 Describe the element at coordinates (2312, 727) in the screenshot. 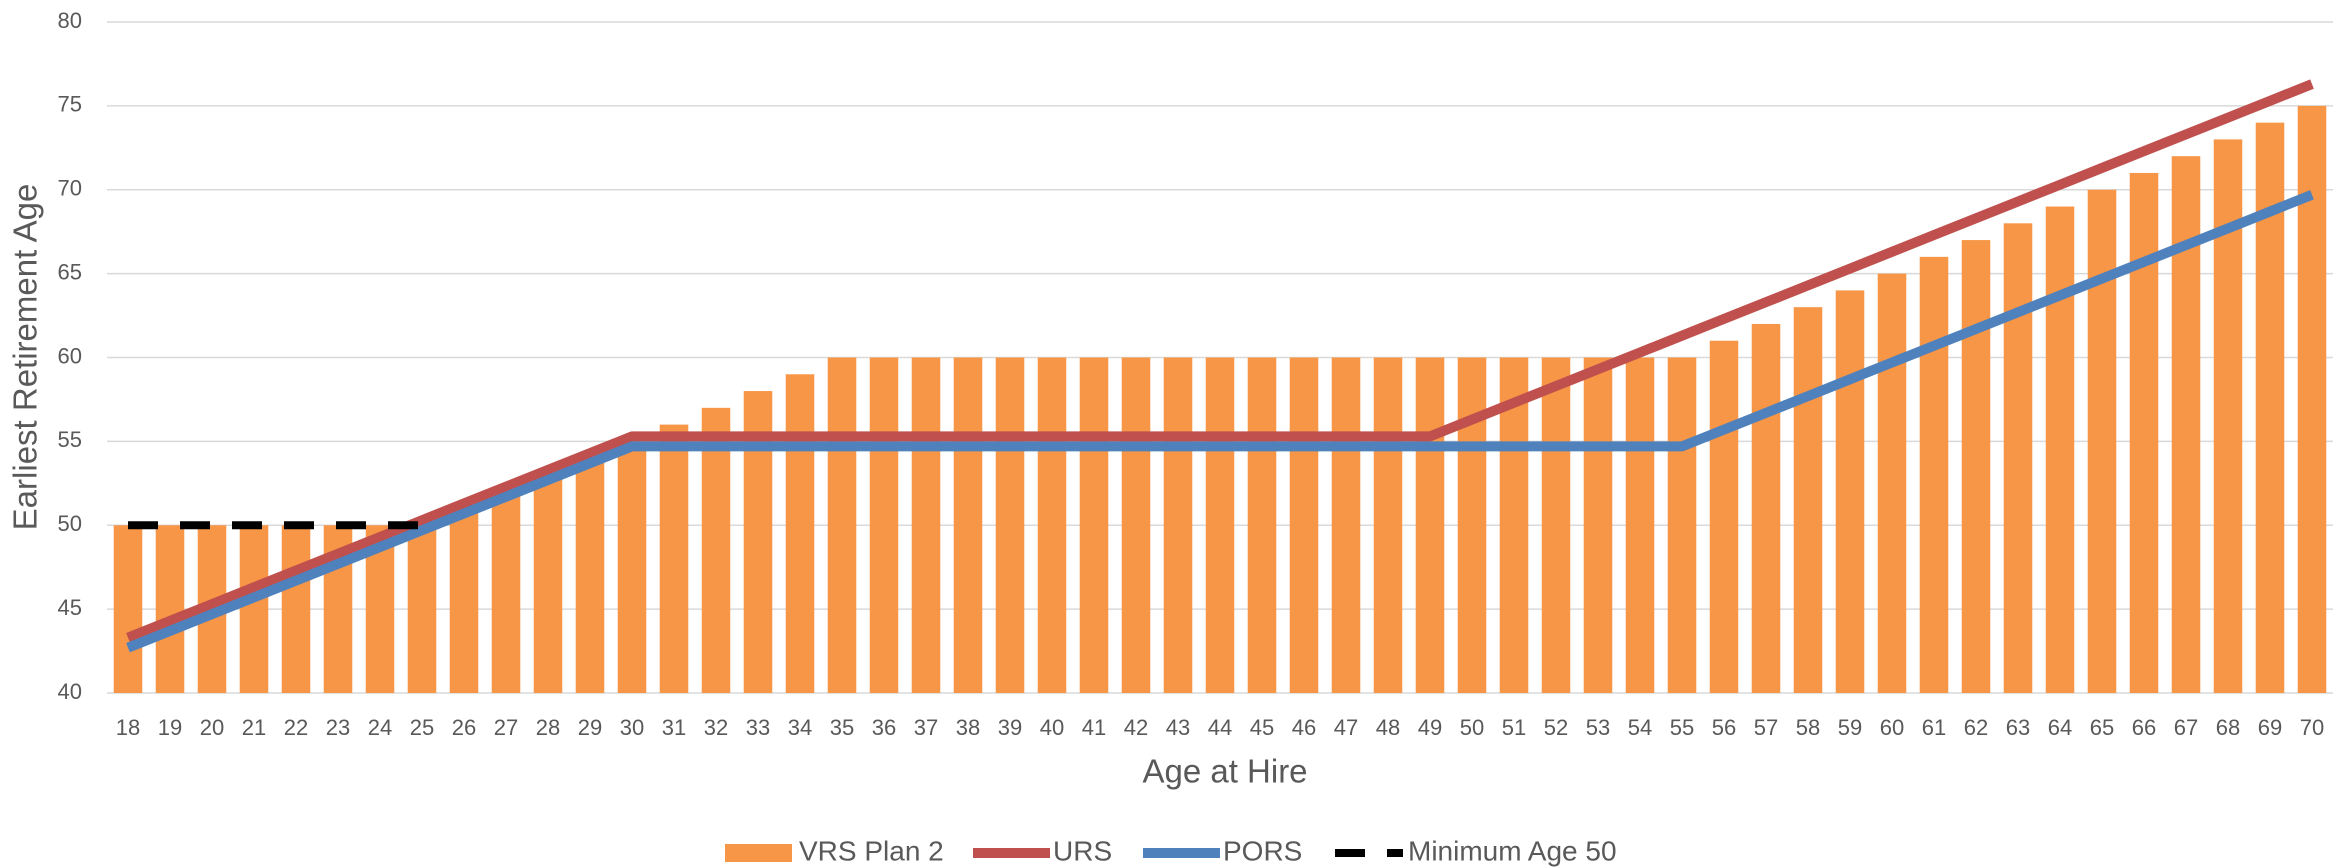

I see `x-tick-label: 70` at that location.